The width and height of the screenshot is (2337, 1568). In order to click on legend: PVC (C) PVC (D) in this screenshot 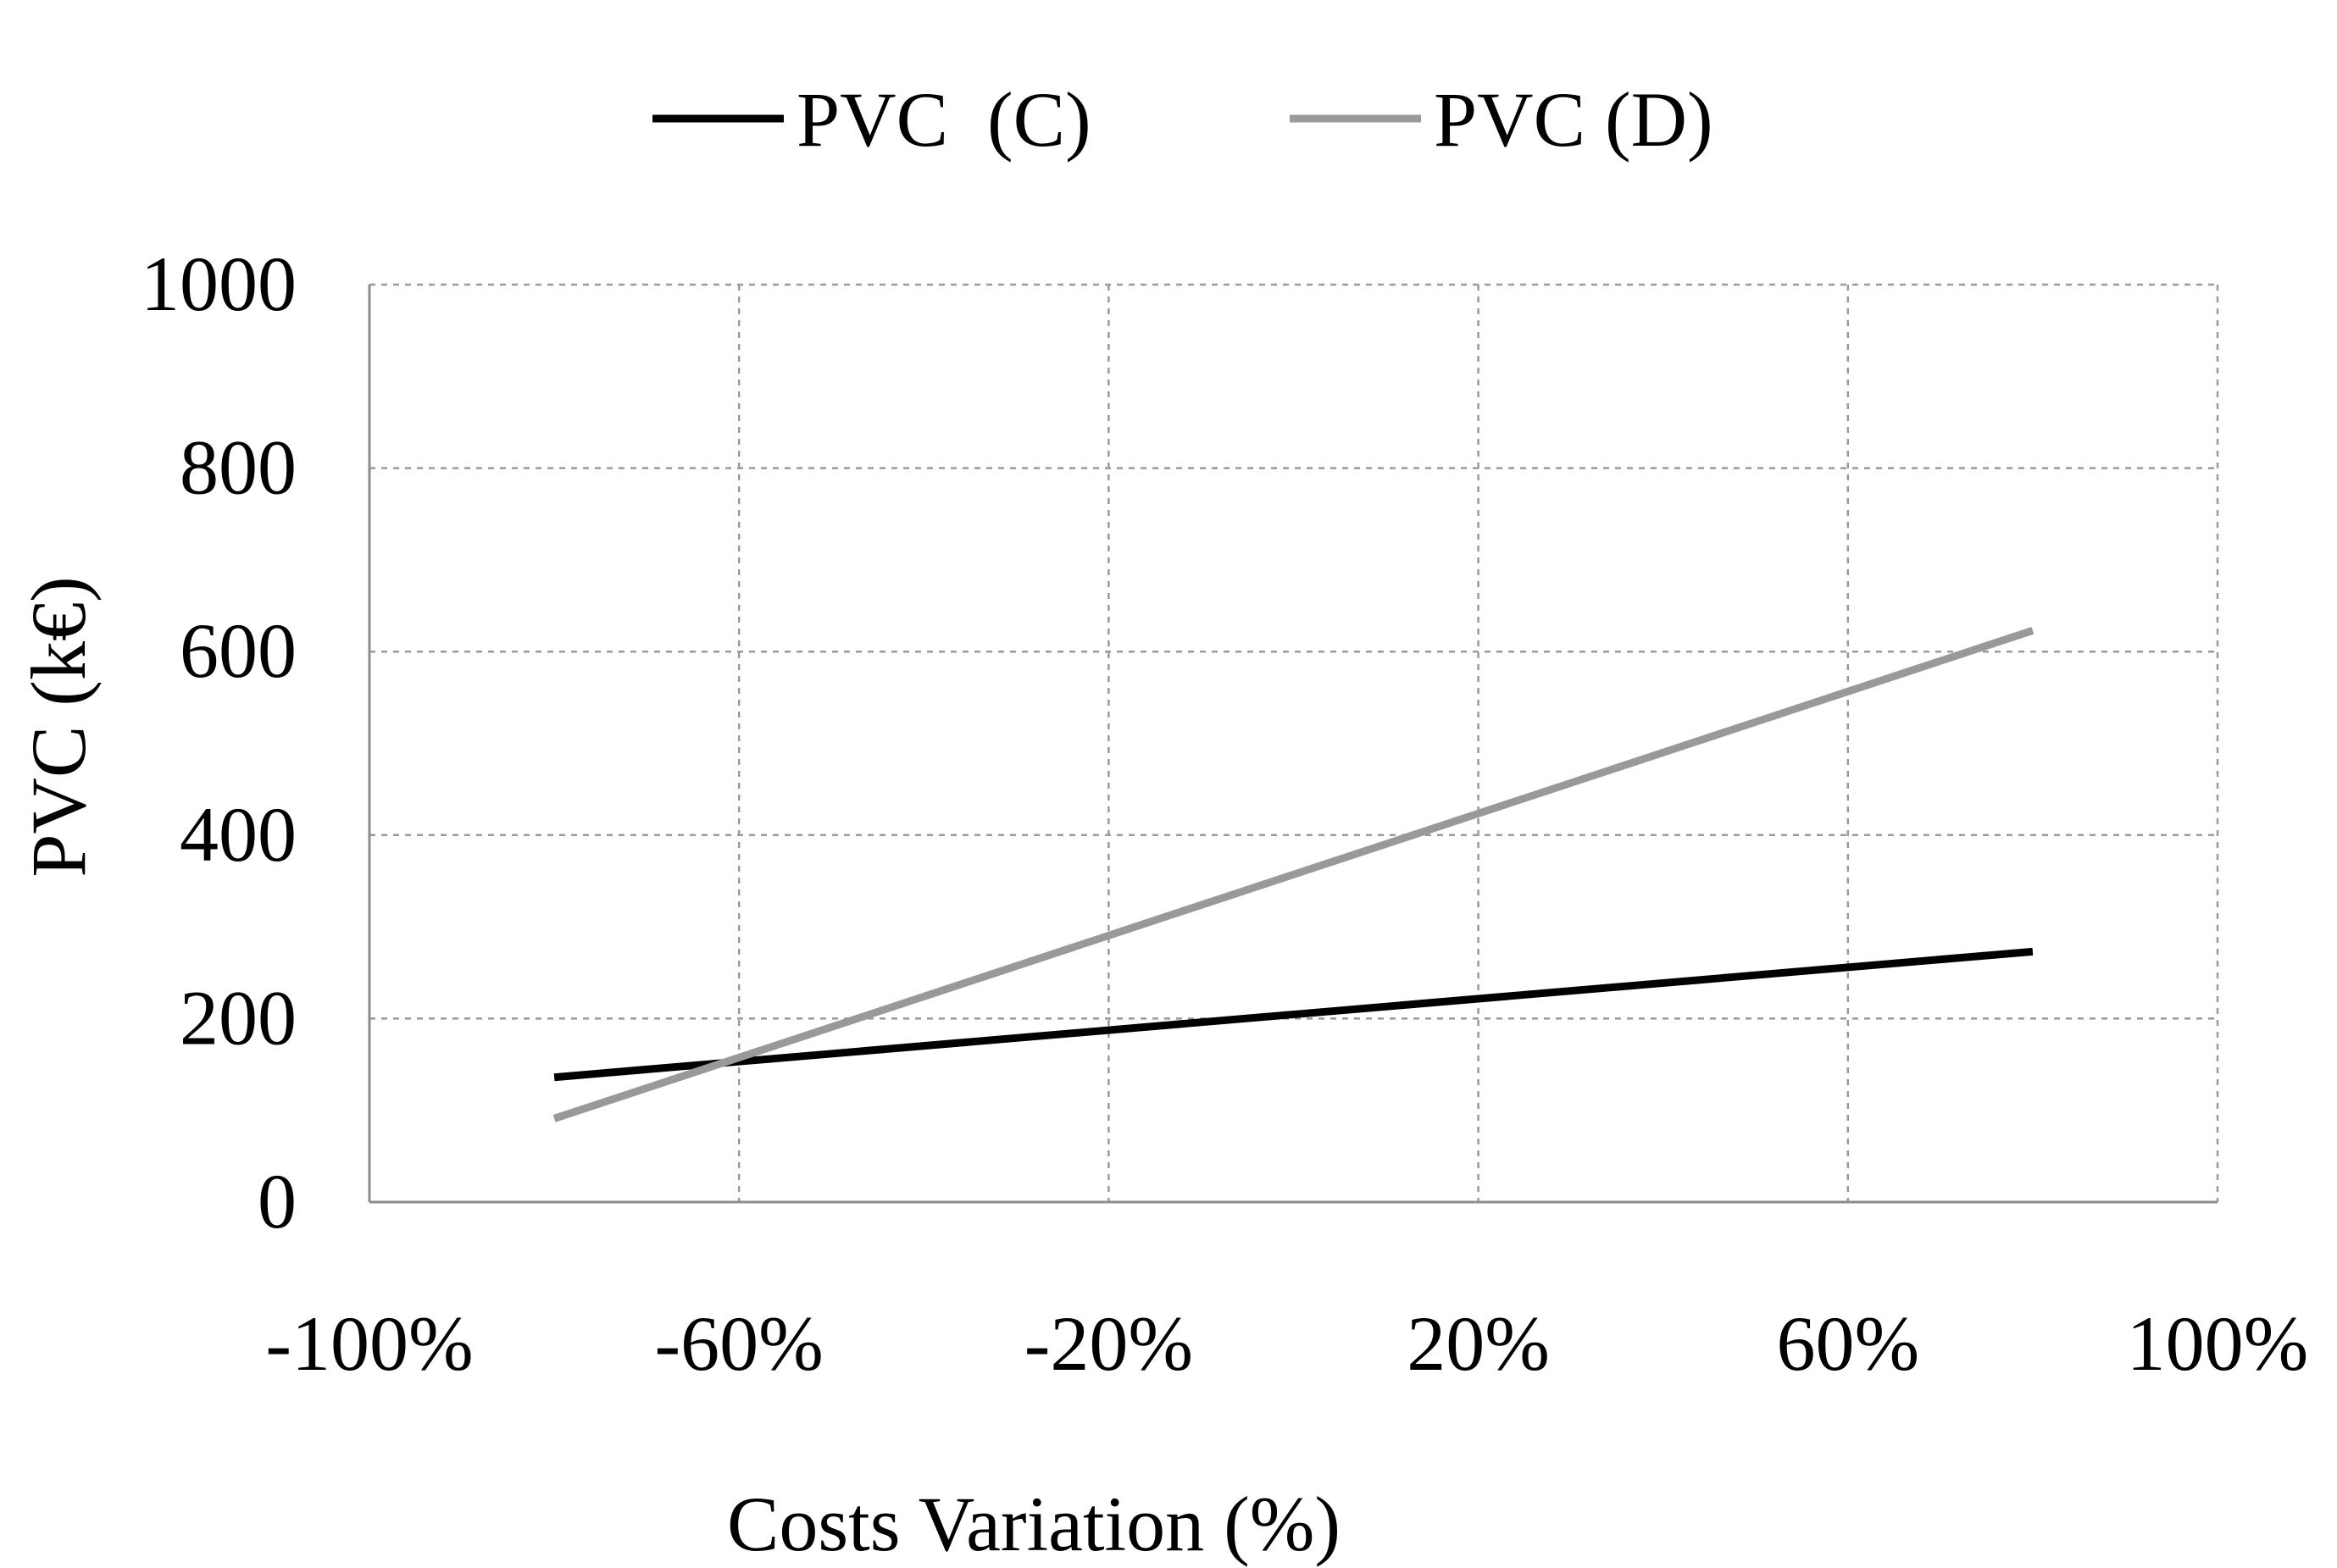, I will do `click(1182, 119)`.